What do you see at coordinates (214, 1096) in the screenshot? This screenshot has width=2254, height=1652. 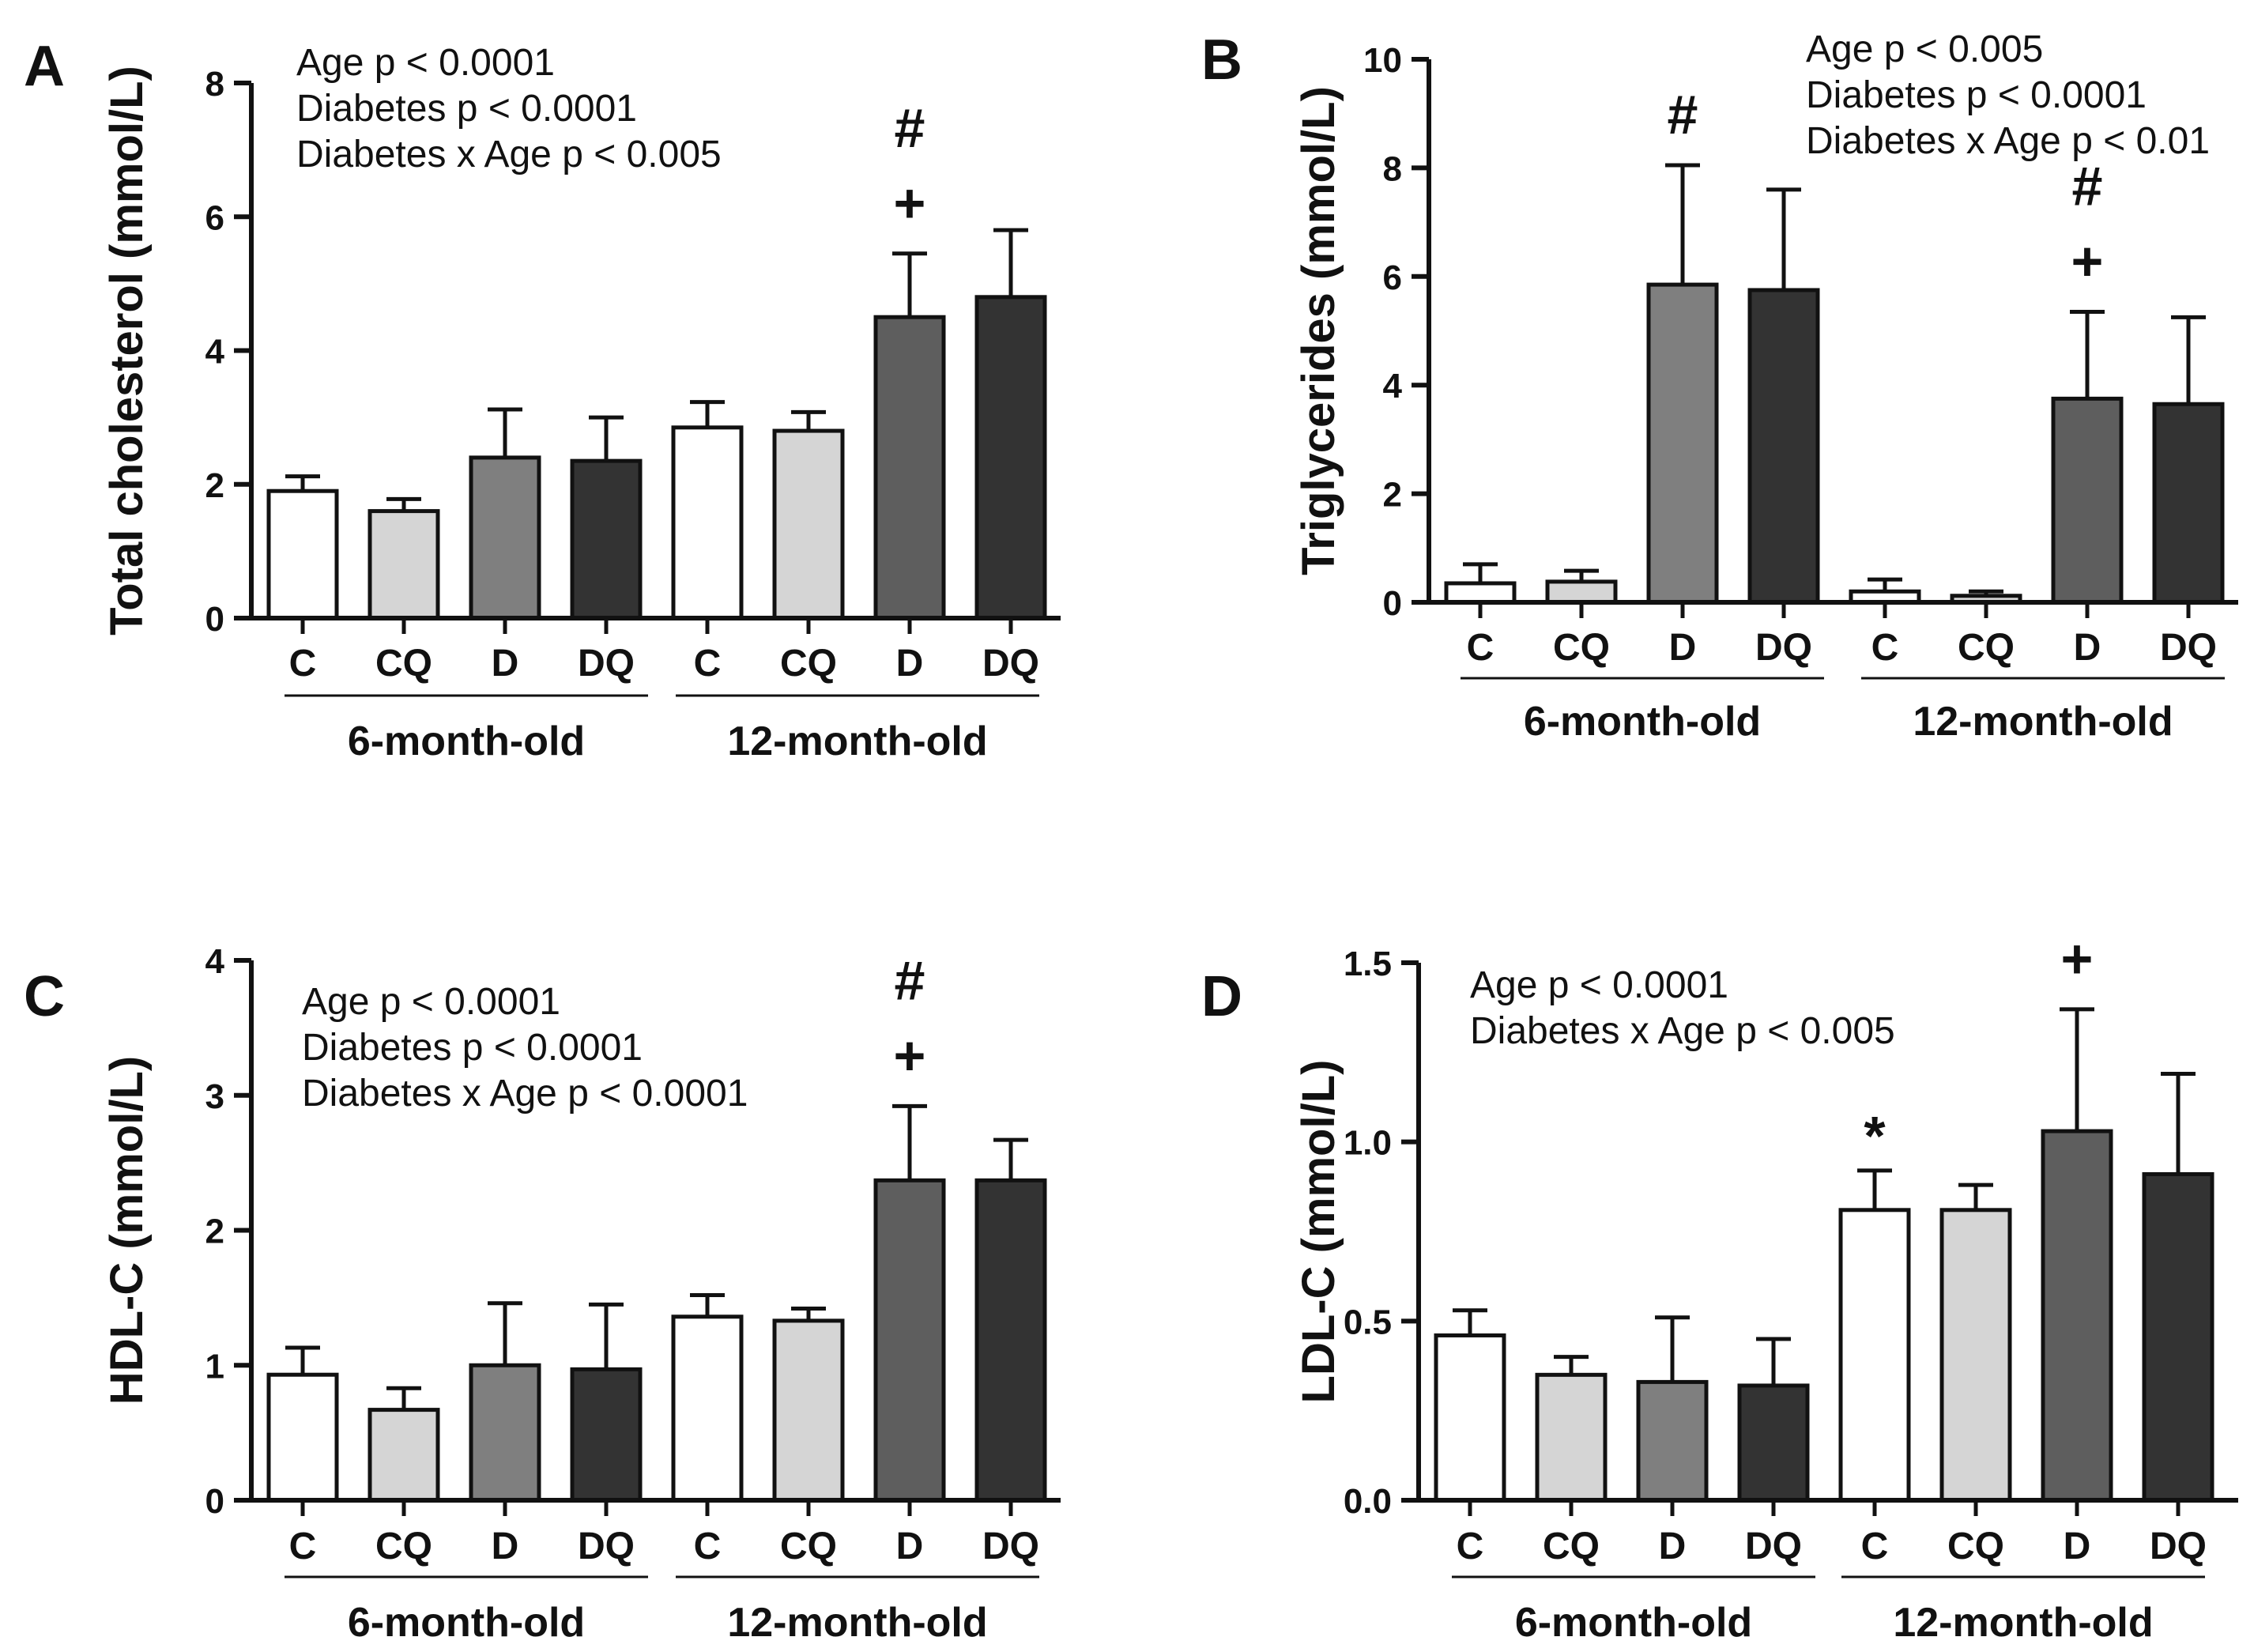 I see `y-tick-label: 3` at bounding box center [214, 1096].